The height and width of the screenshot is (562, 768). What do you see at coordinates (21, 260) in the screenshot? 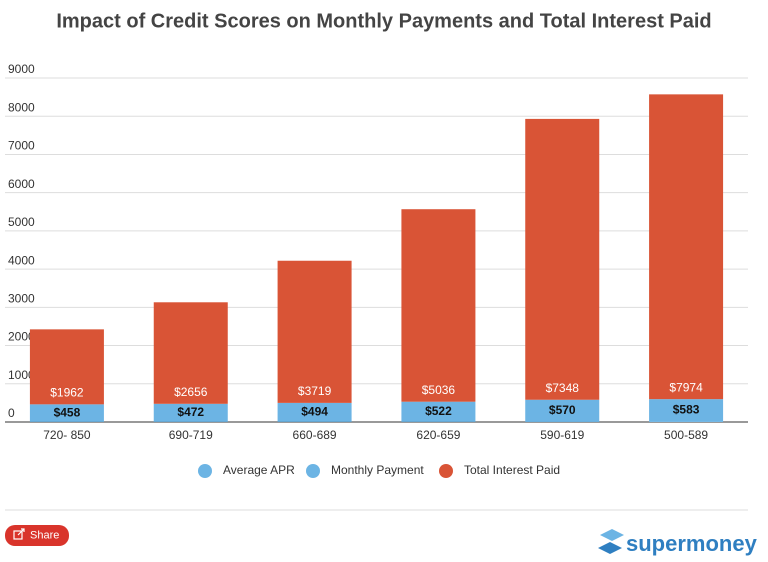
I see `y-tick-label: 4000` at bounding box center [21, 260].